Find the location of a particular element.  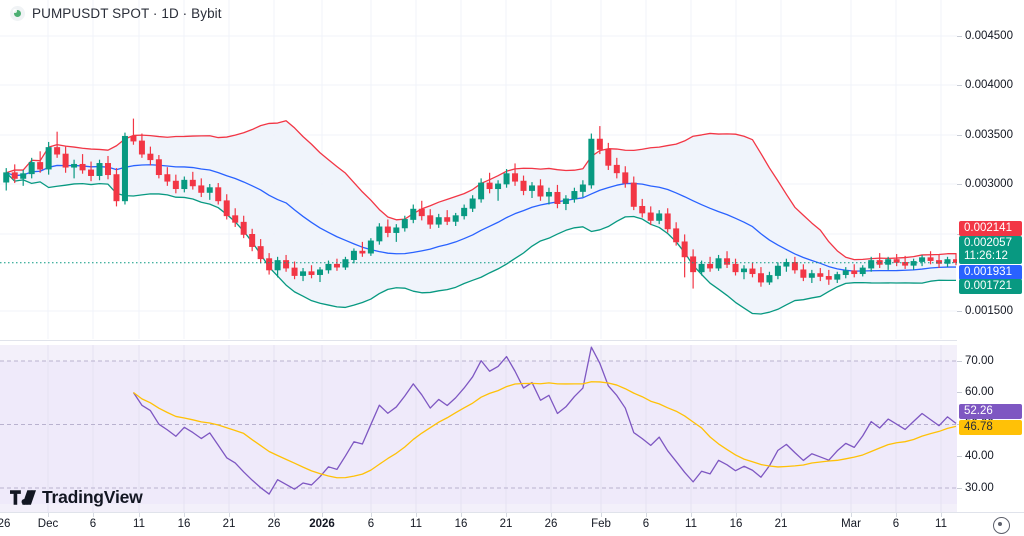

badge-value: 46.78 is located at coordinates (978, 427).